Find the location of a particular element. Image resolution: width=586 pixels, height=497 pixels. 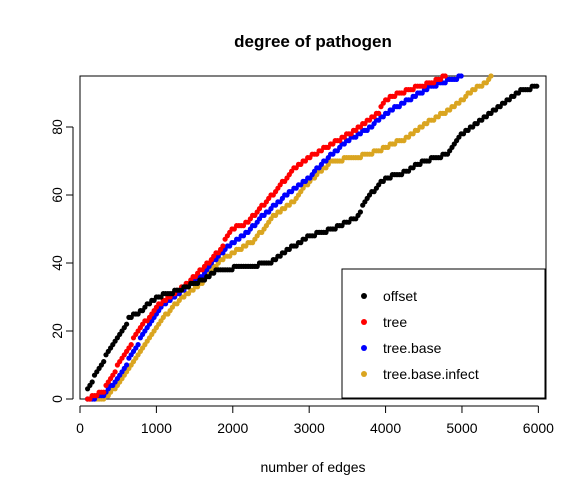

x-tick-label: 1000 is located at coordinates (156, 428).